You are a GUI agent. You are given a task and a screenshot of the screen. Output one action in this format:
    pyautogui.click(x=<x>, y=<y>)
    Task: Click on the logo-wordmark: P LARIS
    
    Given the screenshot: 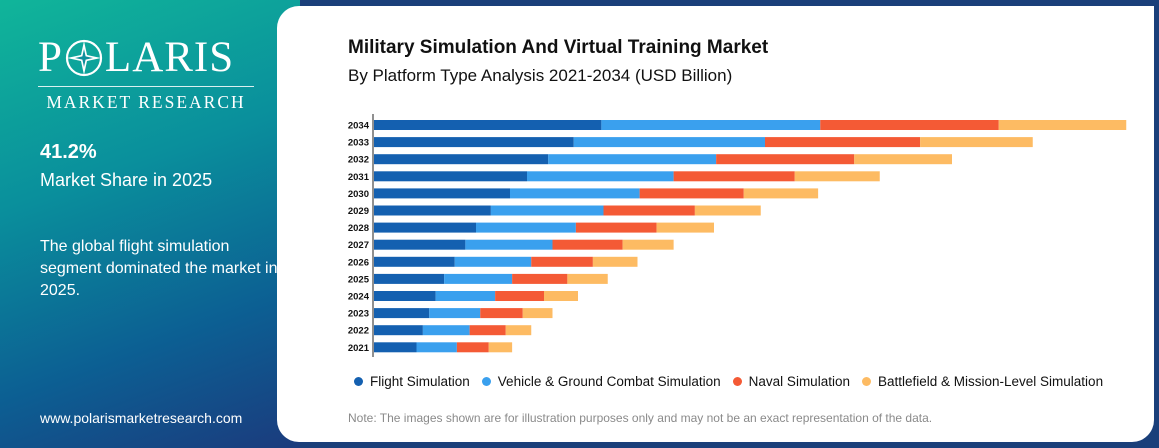 What is the action you would take?
    pyautogui.click(x=146, y=58)
    